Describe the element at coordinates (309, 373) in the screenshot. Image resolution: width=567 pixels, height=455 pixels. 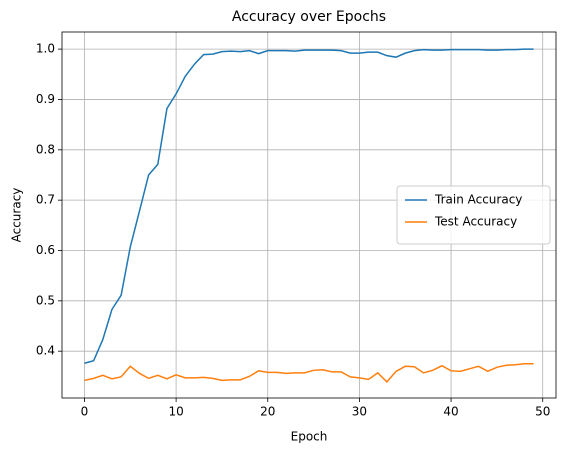
I see `line-series` at that location.